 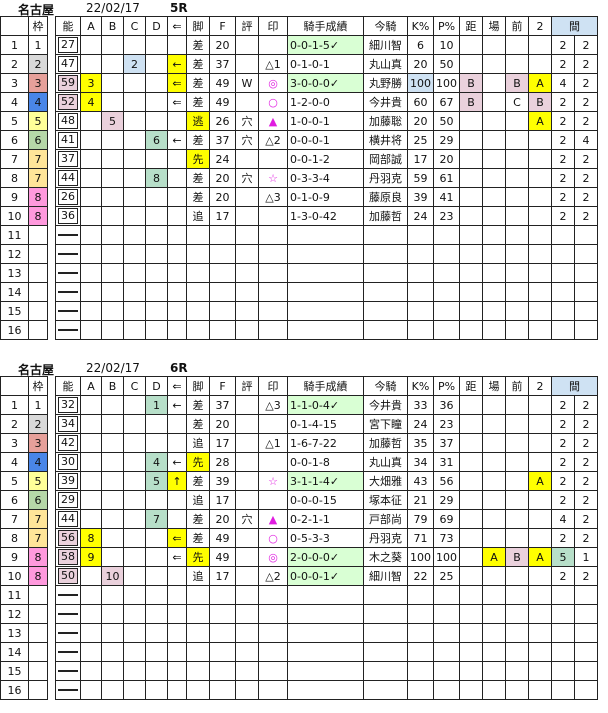 I want to click on cell-F: 26, so click(x=222, y=121).